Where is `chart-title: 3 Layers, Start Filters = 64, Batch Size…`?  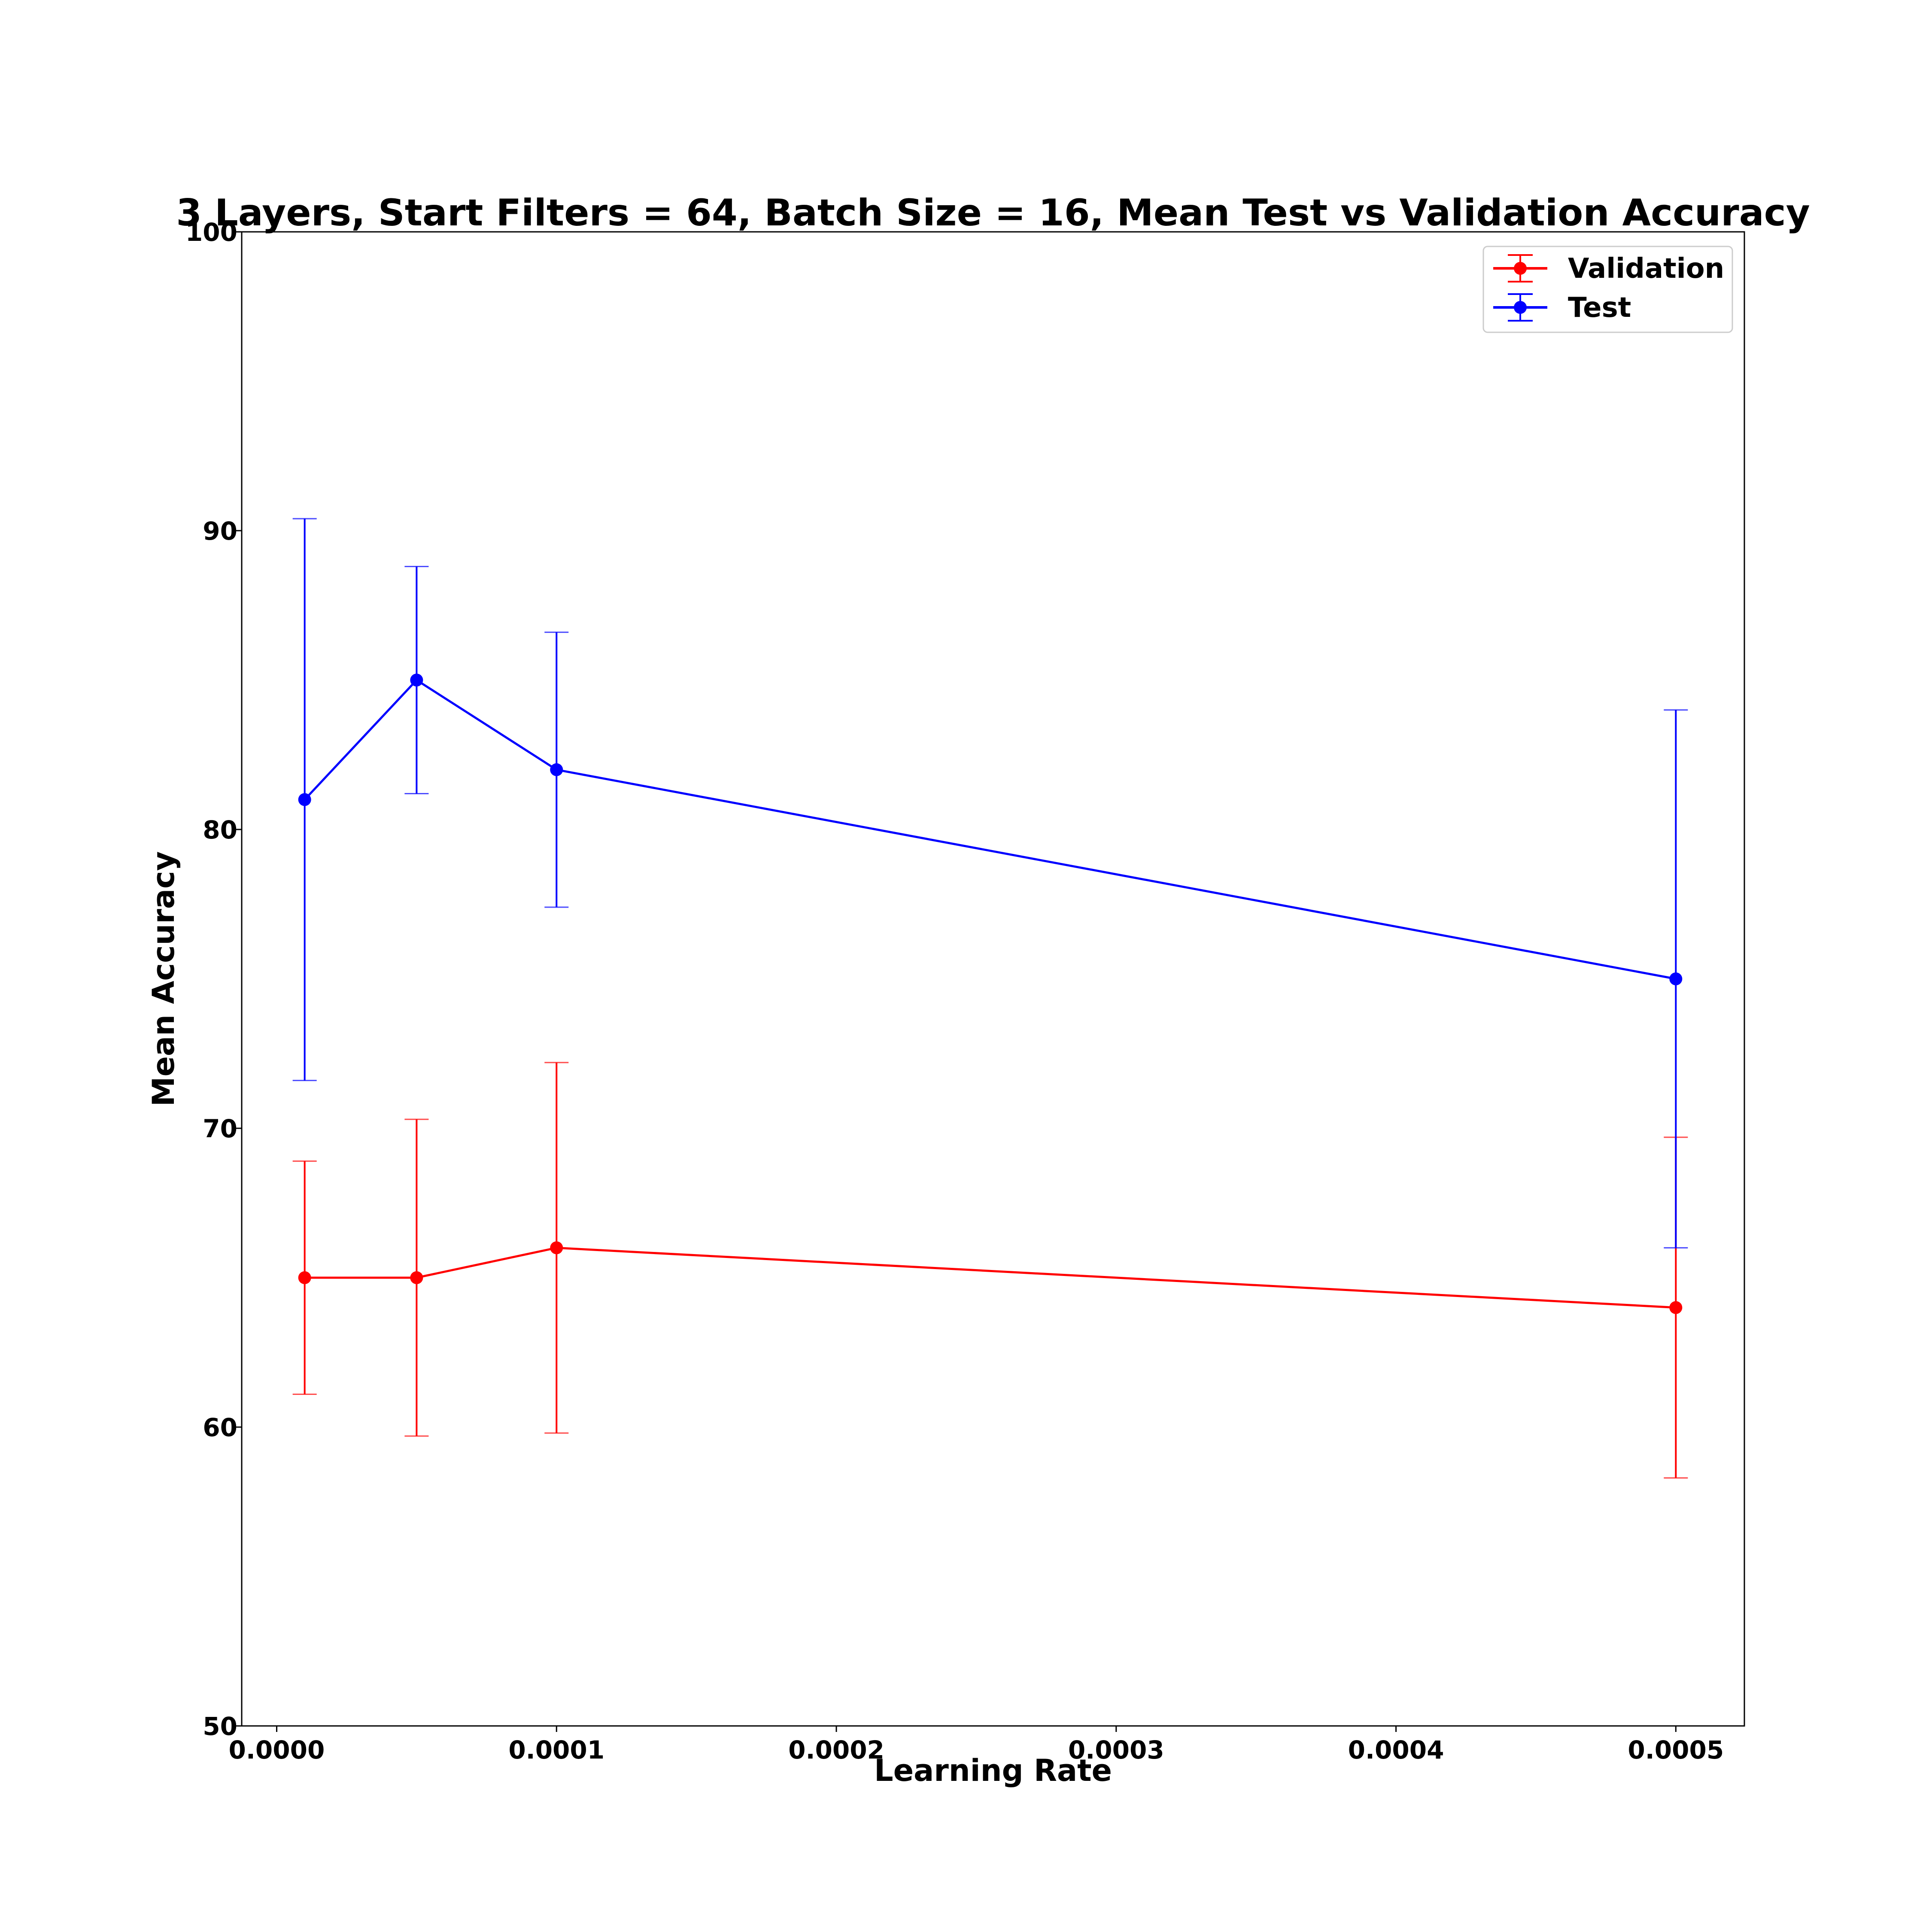
chart-title: 3 Layers, Start Filters = 64, Batch Size… is located at coordinates (993, 213).